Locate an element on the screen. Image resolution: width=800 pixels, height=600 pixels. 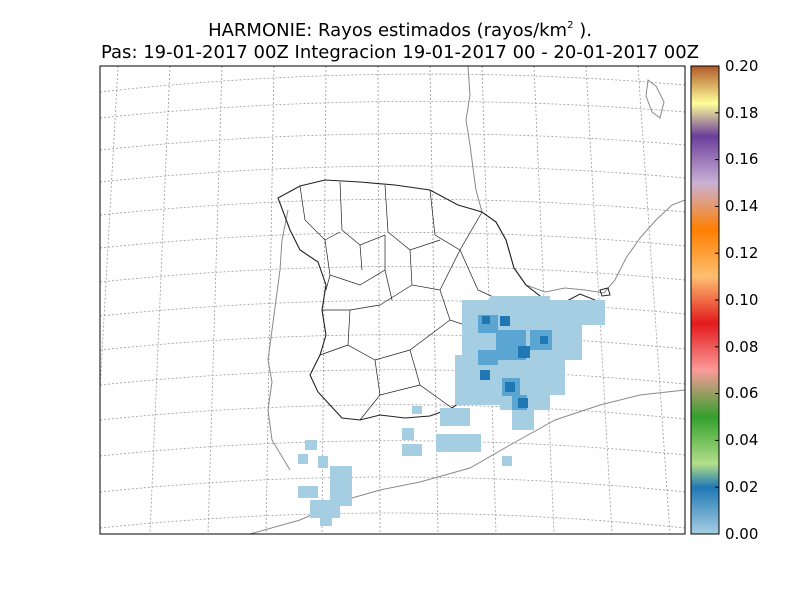
colorbar-tick-label: 0.04 is located at coordinates (742, 440).